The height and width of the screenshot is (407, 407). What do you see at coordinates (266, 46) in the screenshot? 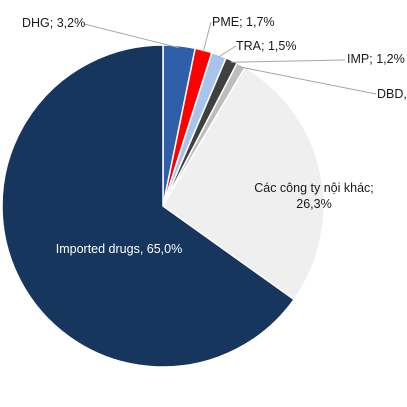
I see `label-tra: TRA; 1,5%` at bounding box center [266, 46].